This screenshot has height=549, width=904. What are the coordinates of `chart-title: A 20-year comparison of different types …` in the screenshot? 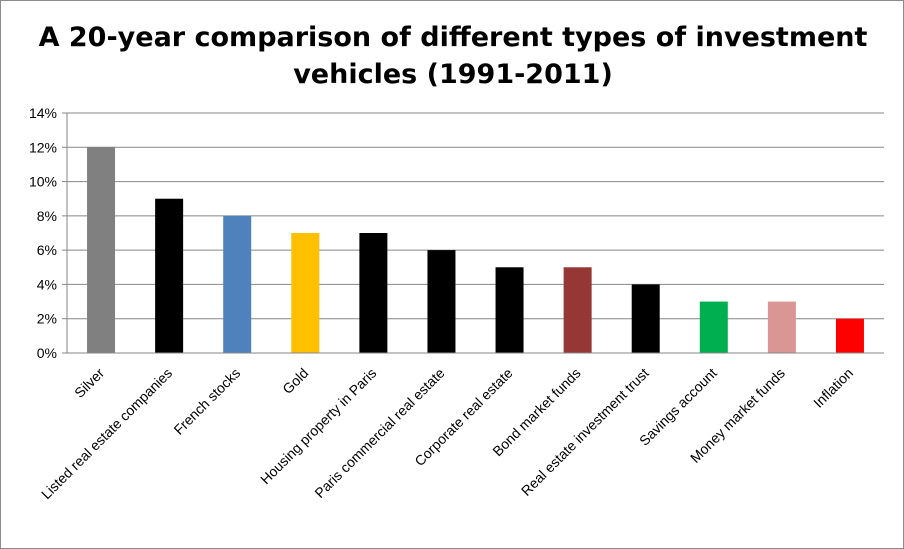 It's located at (453, 56).